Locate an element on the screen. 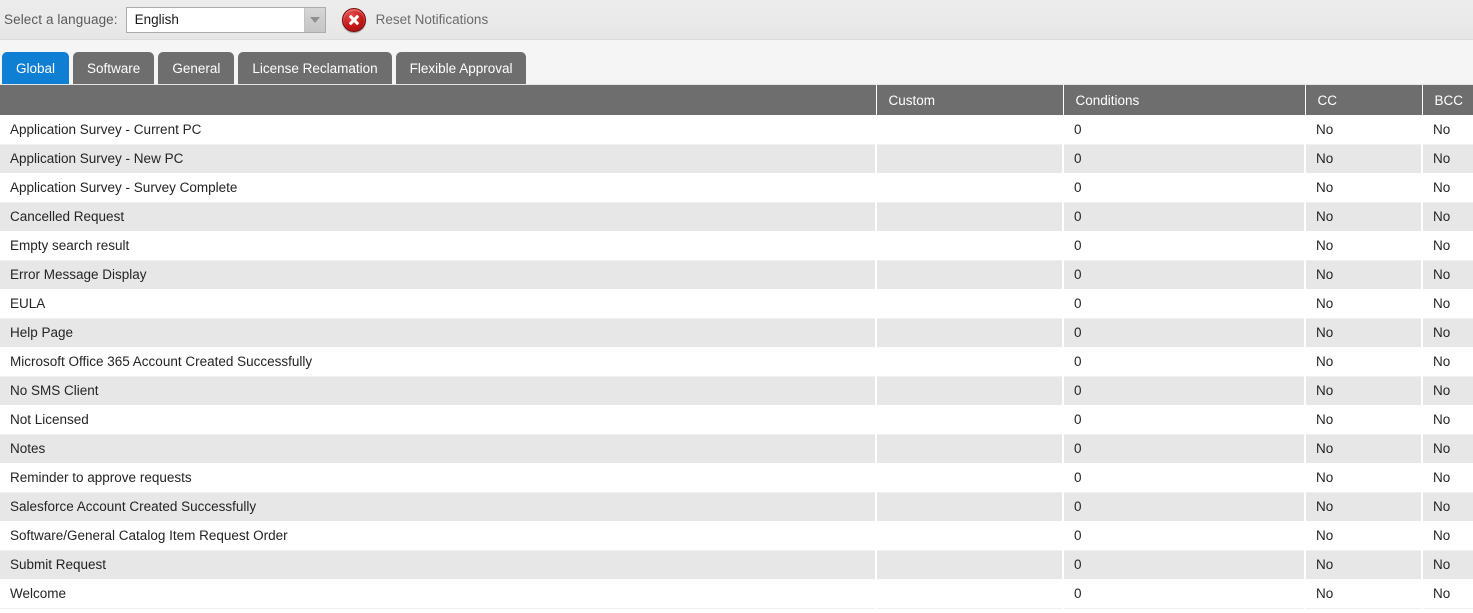  column-header-cc: CC is located at coordinates (1364, 100).